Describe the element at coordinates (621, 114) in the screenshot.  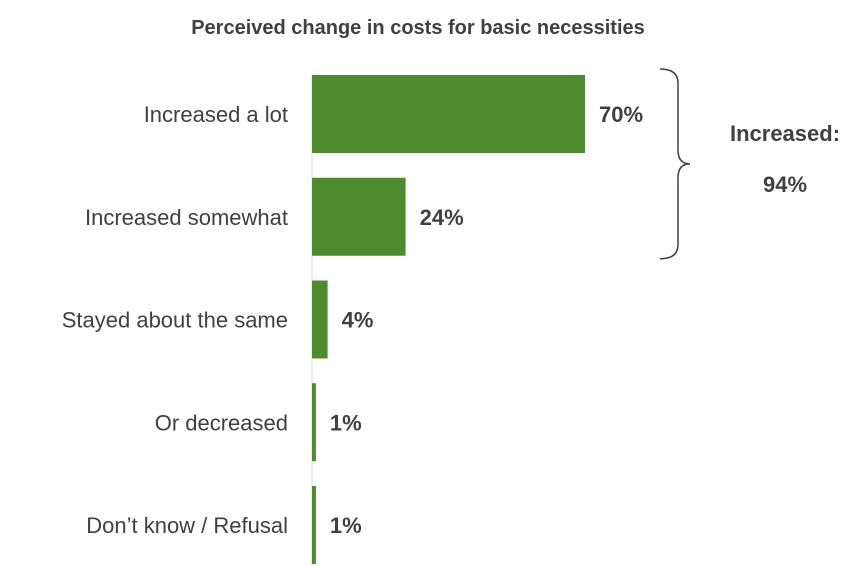
I see `value-label: 70%` at that location.